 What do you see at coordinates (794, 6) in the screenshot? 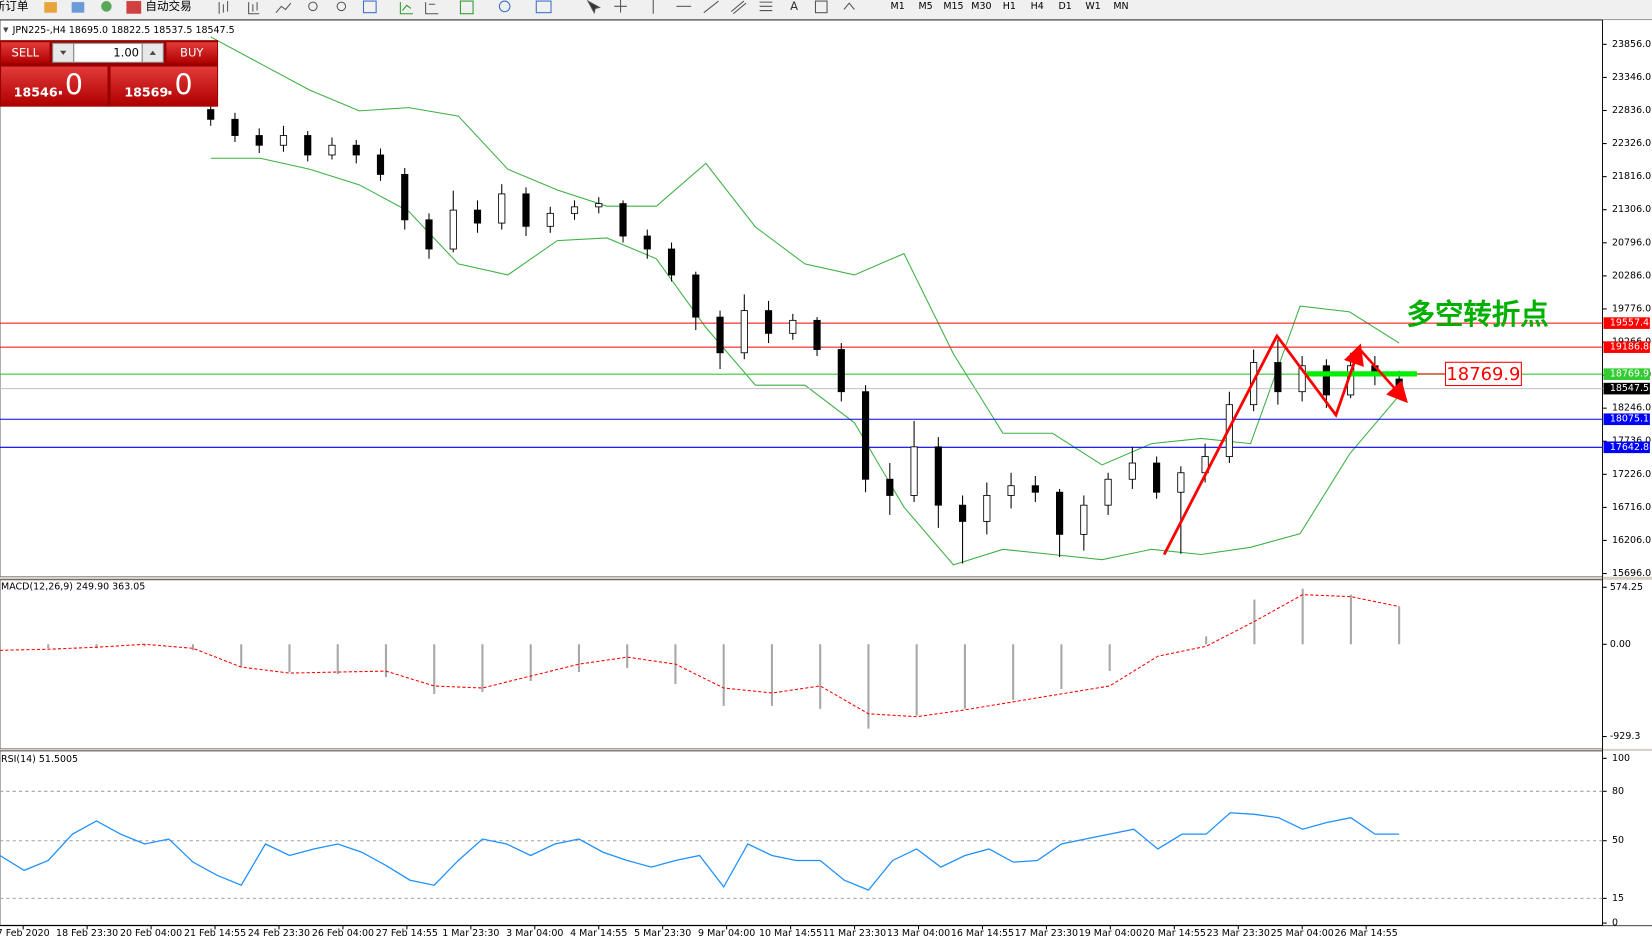
I see `text-tool: A` at bounding box center [794, 6].